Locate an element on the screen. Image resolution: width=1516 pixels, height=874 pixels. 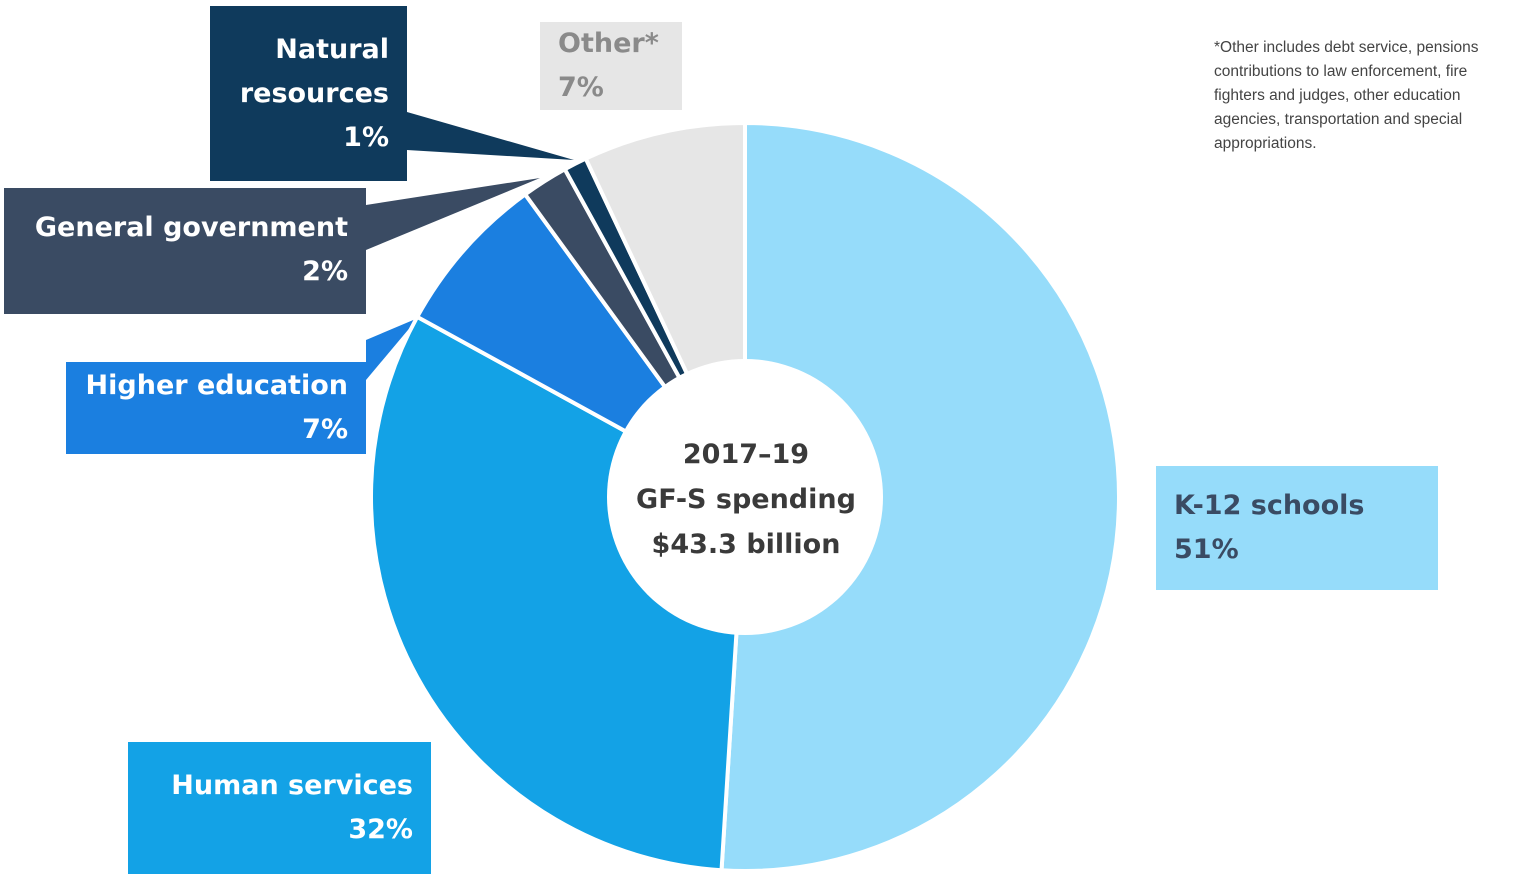
human-services-label: Human services 32% is located at coordinates (279, 808).